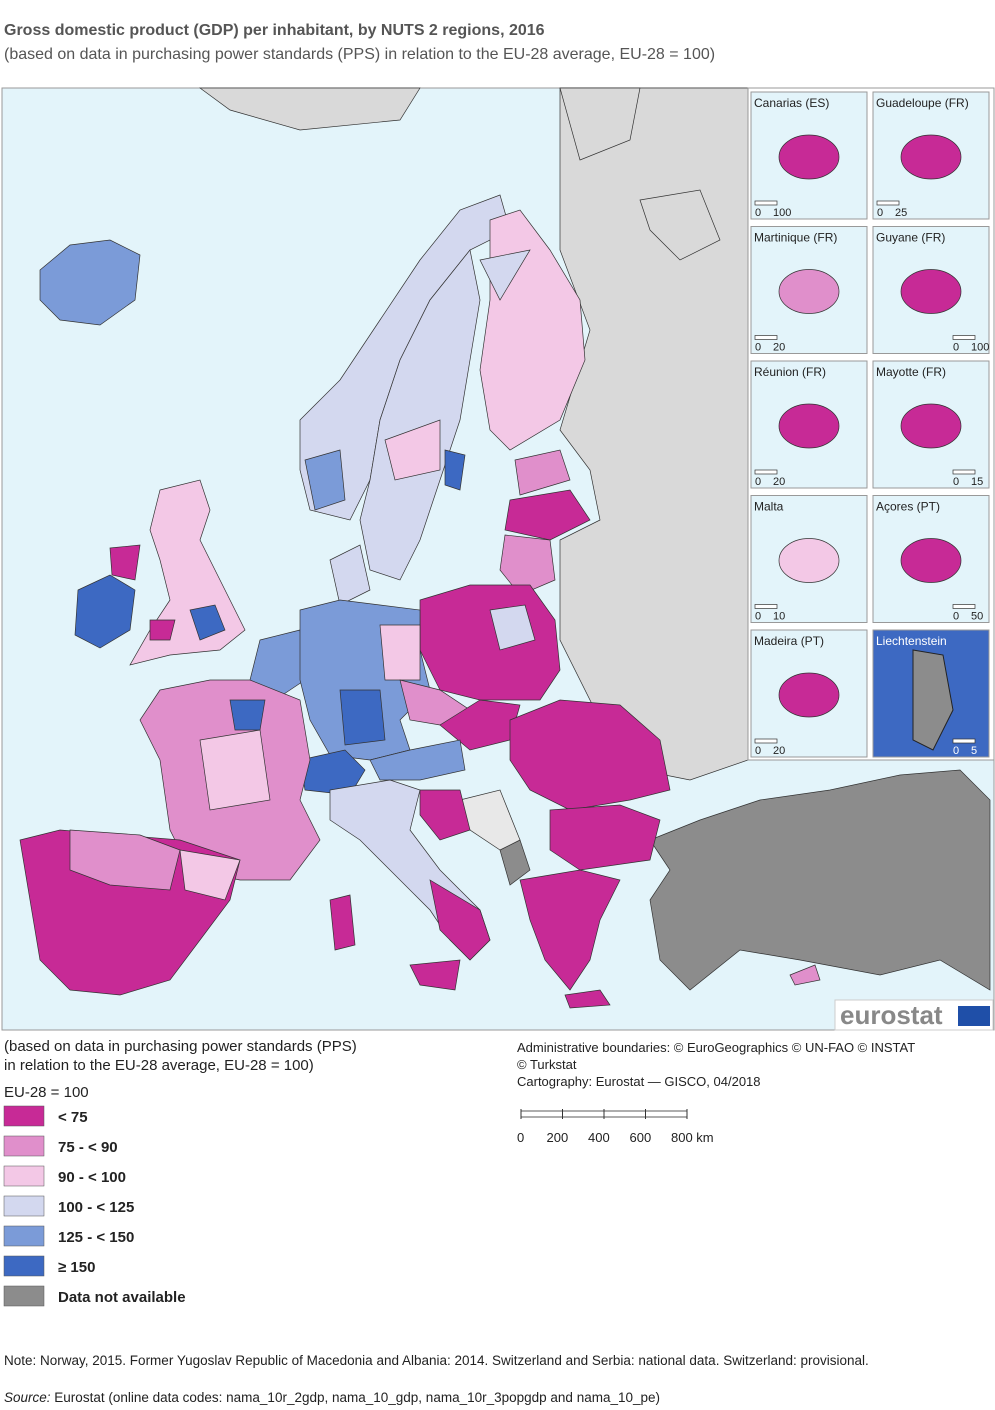  Describe the element at coordinates (73, 1117) in the screenshot. I see `legend-label: < 75` at that location.